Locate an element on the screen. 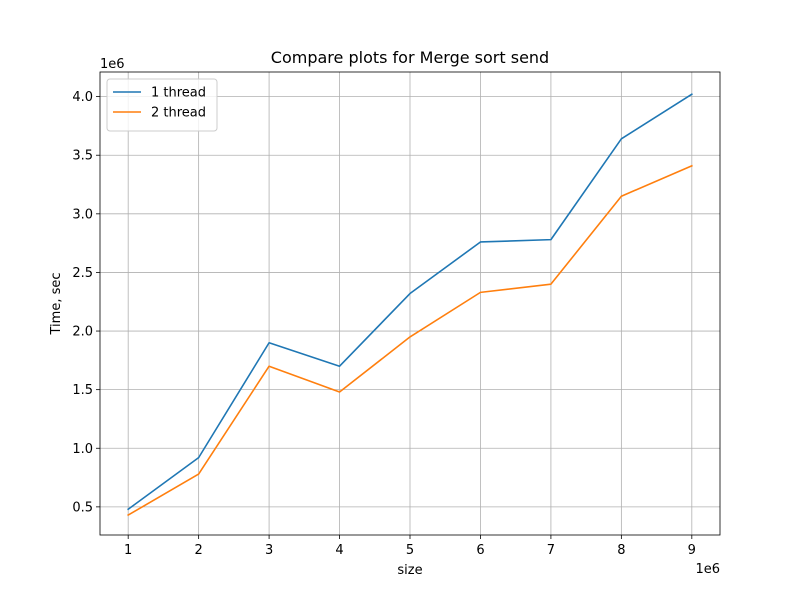 The height and width of the screenshot is (600, 800). legend-label: 1 thread is located at coordinates (178, 93).